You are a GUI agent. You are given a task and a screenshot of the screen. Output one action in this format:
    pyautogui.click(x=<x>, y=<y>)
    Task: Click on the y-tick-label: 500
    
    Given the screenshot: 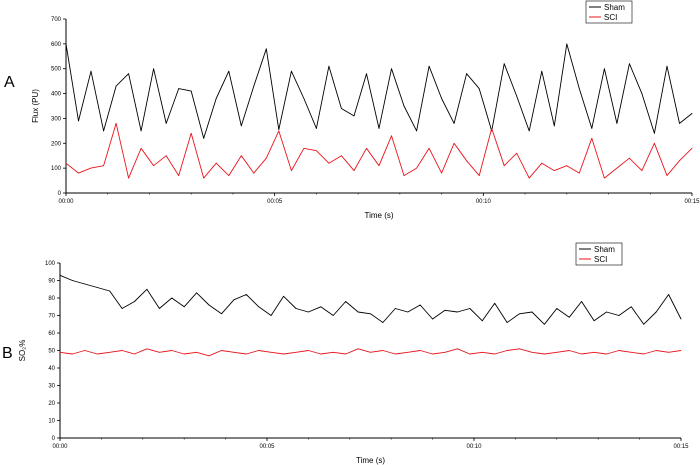 What is the action you would take?
    pyautogui.click(x=56, y=70)
    